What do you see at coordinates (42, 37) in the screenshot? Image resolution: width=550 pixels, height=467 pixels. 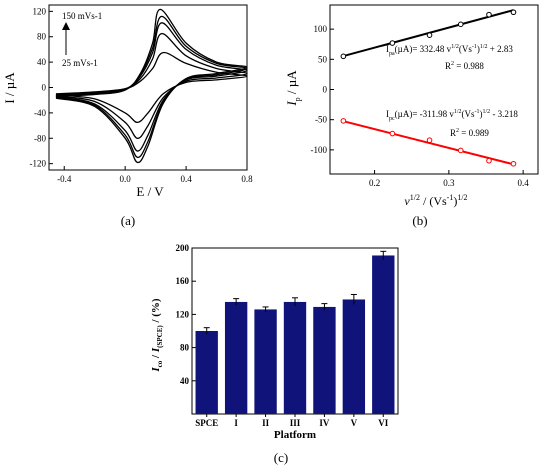 I see `y-tick-label-a: 80` at bounding box center [42, 37].